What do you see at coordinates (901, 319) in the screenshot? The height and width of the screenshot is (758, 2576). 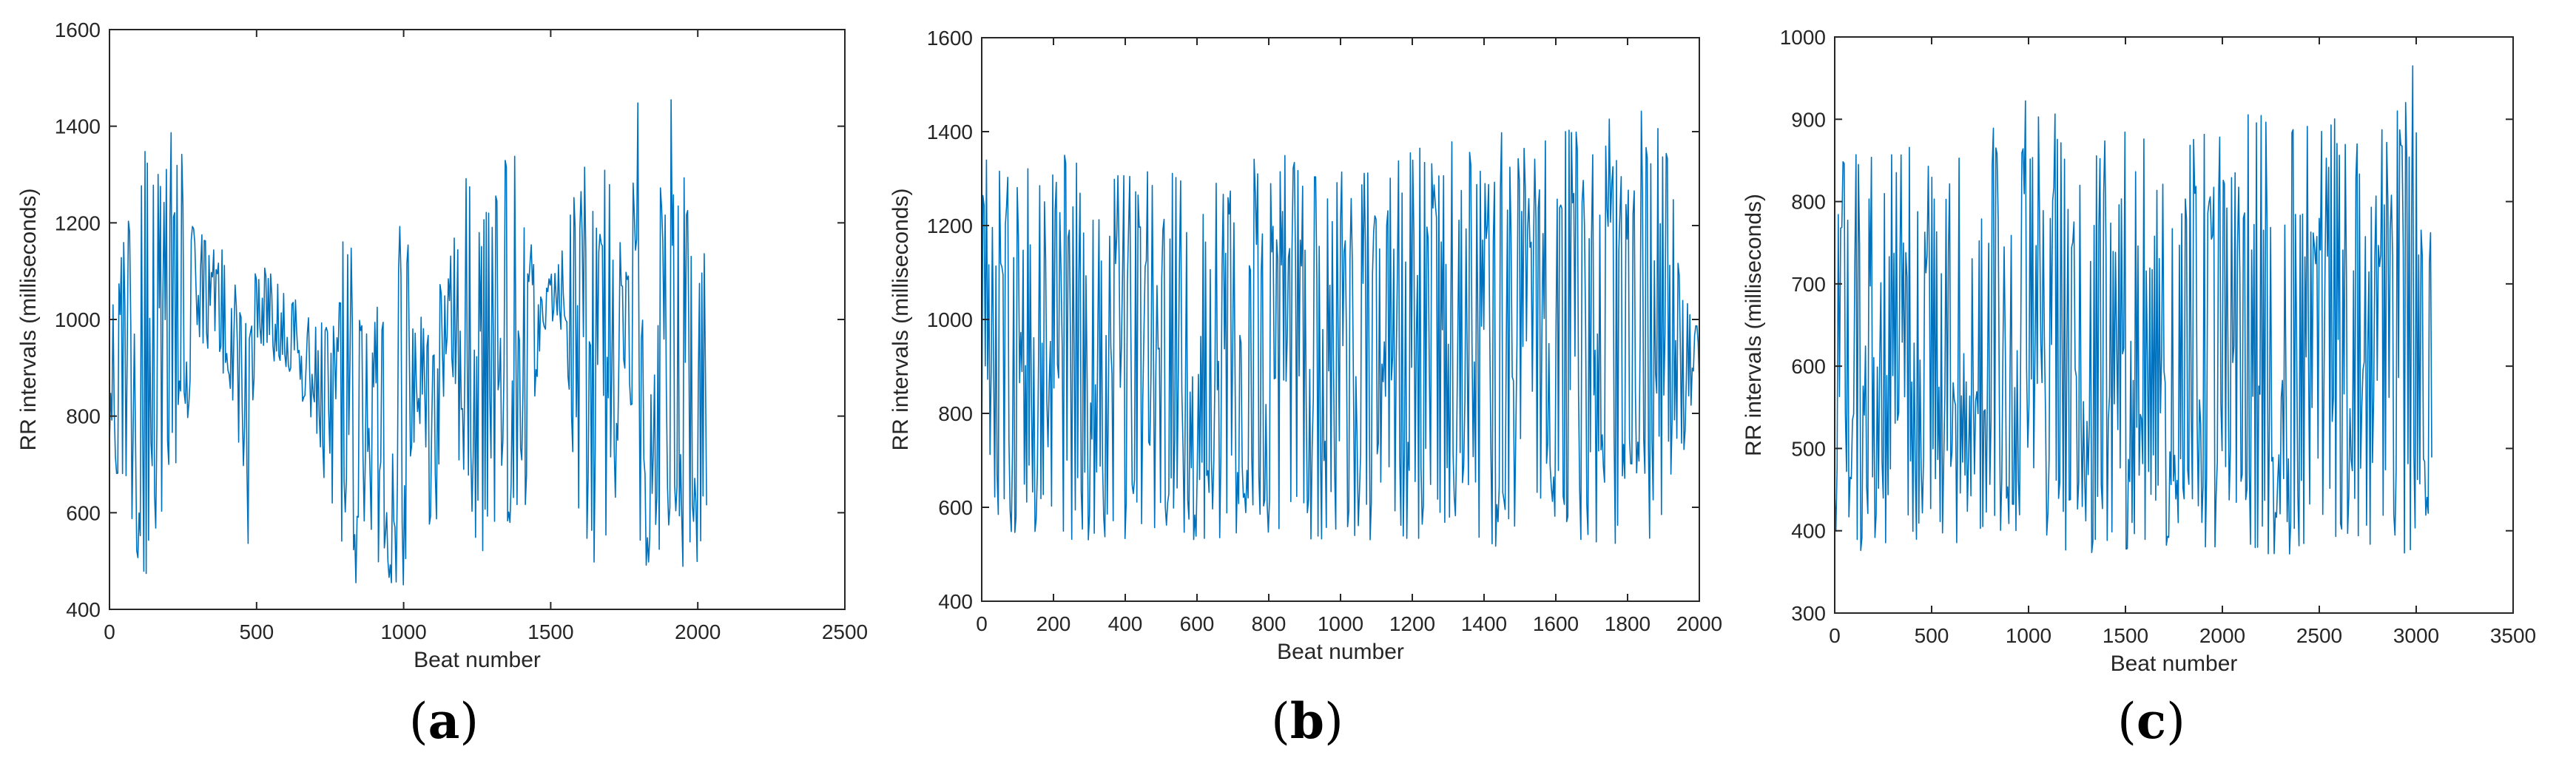 I see `chart-b-y-axis-label: RR intervals (milliseconds)` at bounding box center [901, 319].